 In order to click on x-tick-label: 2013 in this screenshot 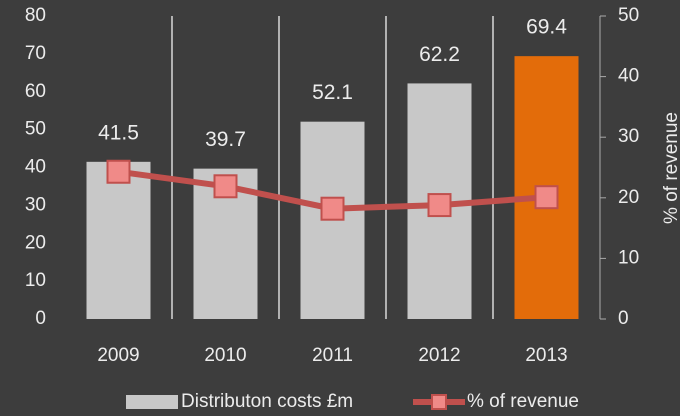, I will do `click(546, 355)`.